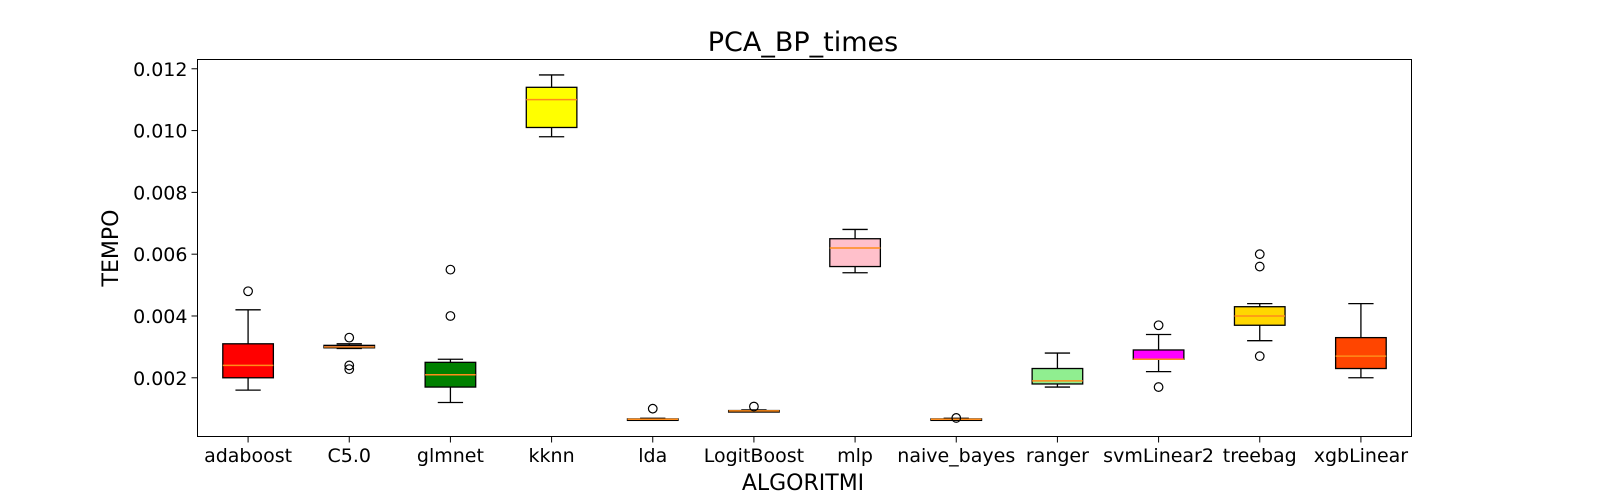 This screenshot has height=500, width=1600. Describe the element at coordinates (160, 379) in the screenshot. I see `y-tick-label: 0.002` at that location.